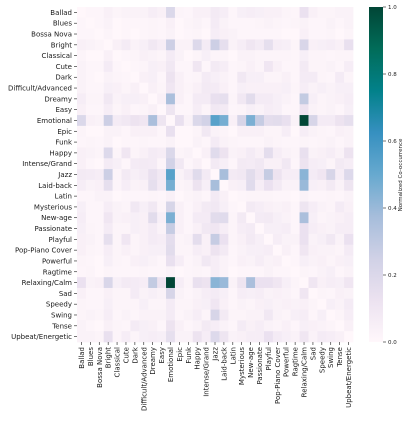 The image size is (411, 423). What do you see at coordinates (57, 56) in the screenshot?
I see `y-tick-label: Classical` at bounding box center [57, 56].